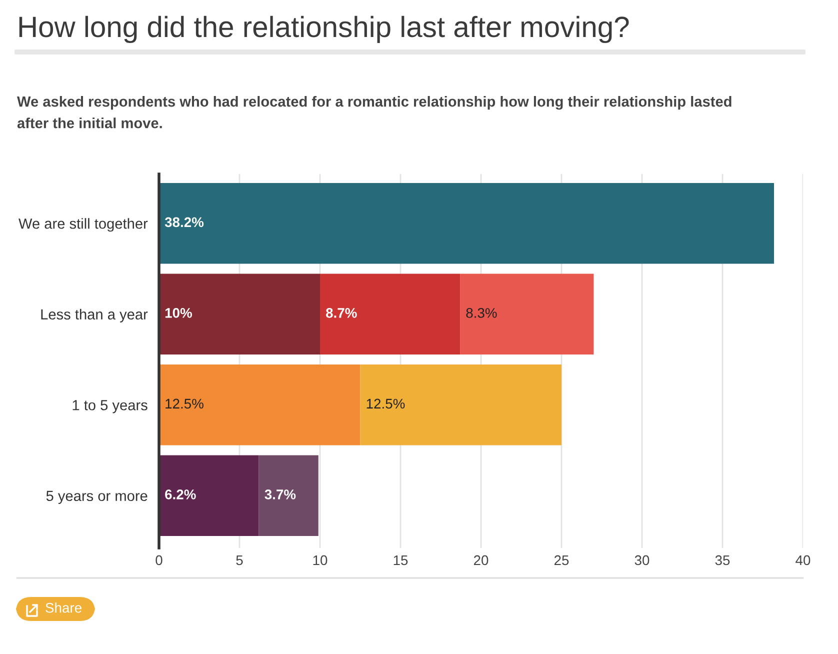  I want to click on x-tick-label: 30, so click(642, 560).